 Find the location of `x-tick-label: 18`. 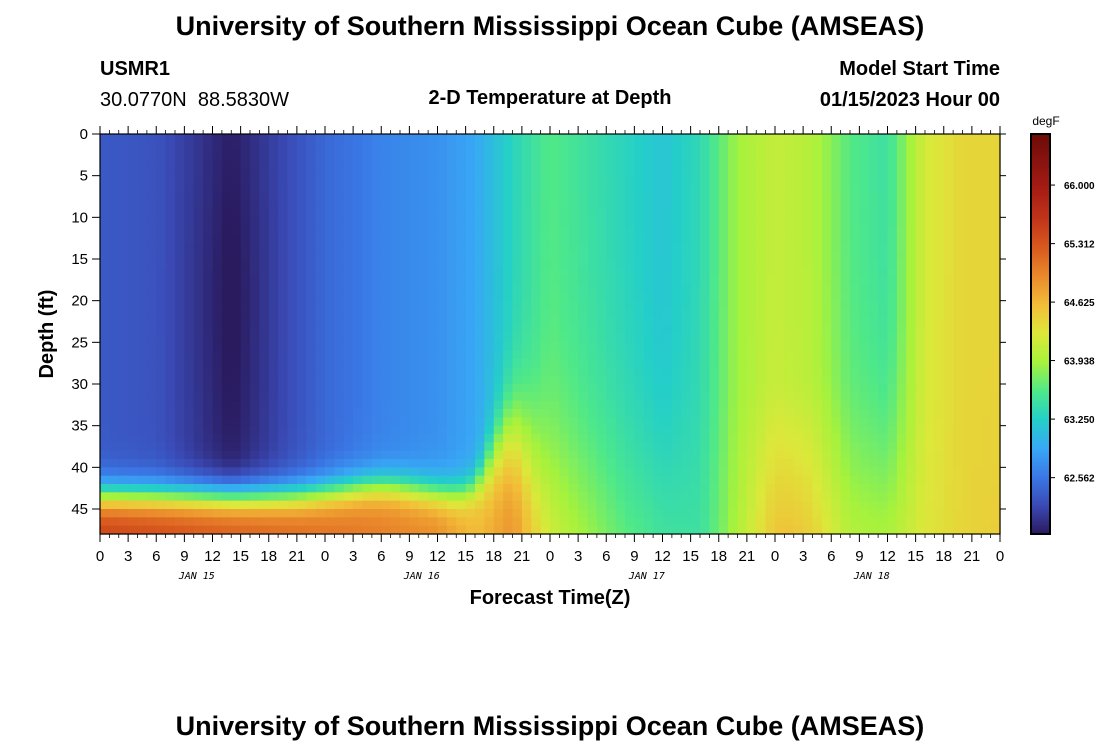

x-tick-label: 18 is located at coordinates (493, 556).